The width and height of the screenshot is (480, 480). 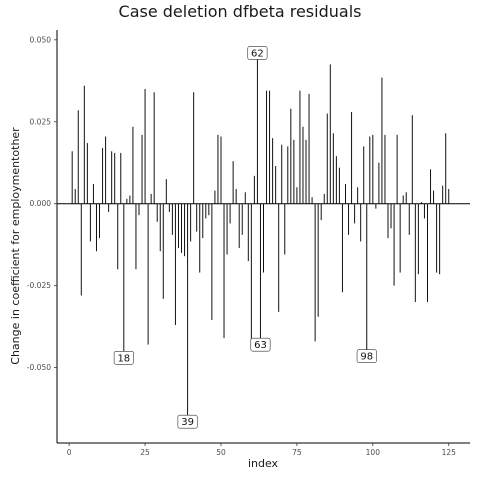 What do you see at coordinates (221, 452) in the screenshot?
I see `x-tick-label: 50` at bounding box center [221, 452].